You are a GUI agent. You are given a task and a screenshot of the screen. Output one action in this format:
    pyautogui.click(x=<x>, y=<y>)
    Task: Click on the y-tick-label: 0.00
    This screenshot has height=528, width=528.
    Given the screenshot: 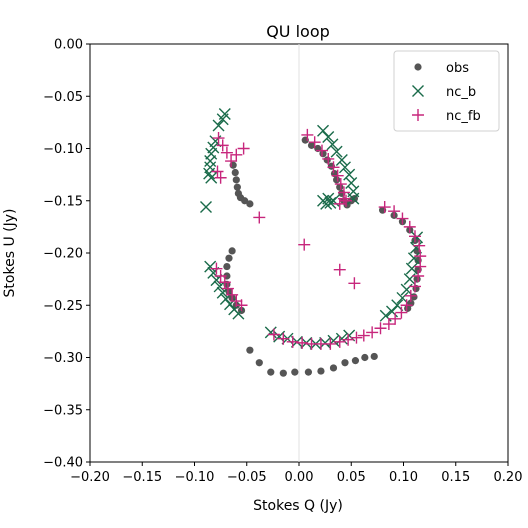 What is the action you would take?
    pyautogui.click(x=68, y=45)
    